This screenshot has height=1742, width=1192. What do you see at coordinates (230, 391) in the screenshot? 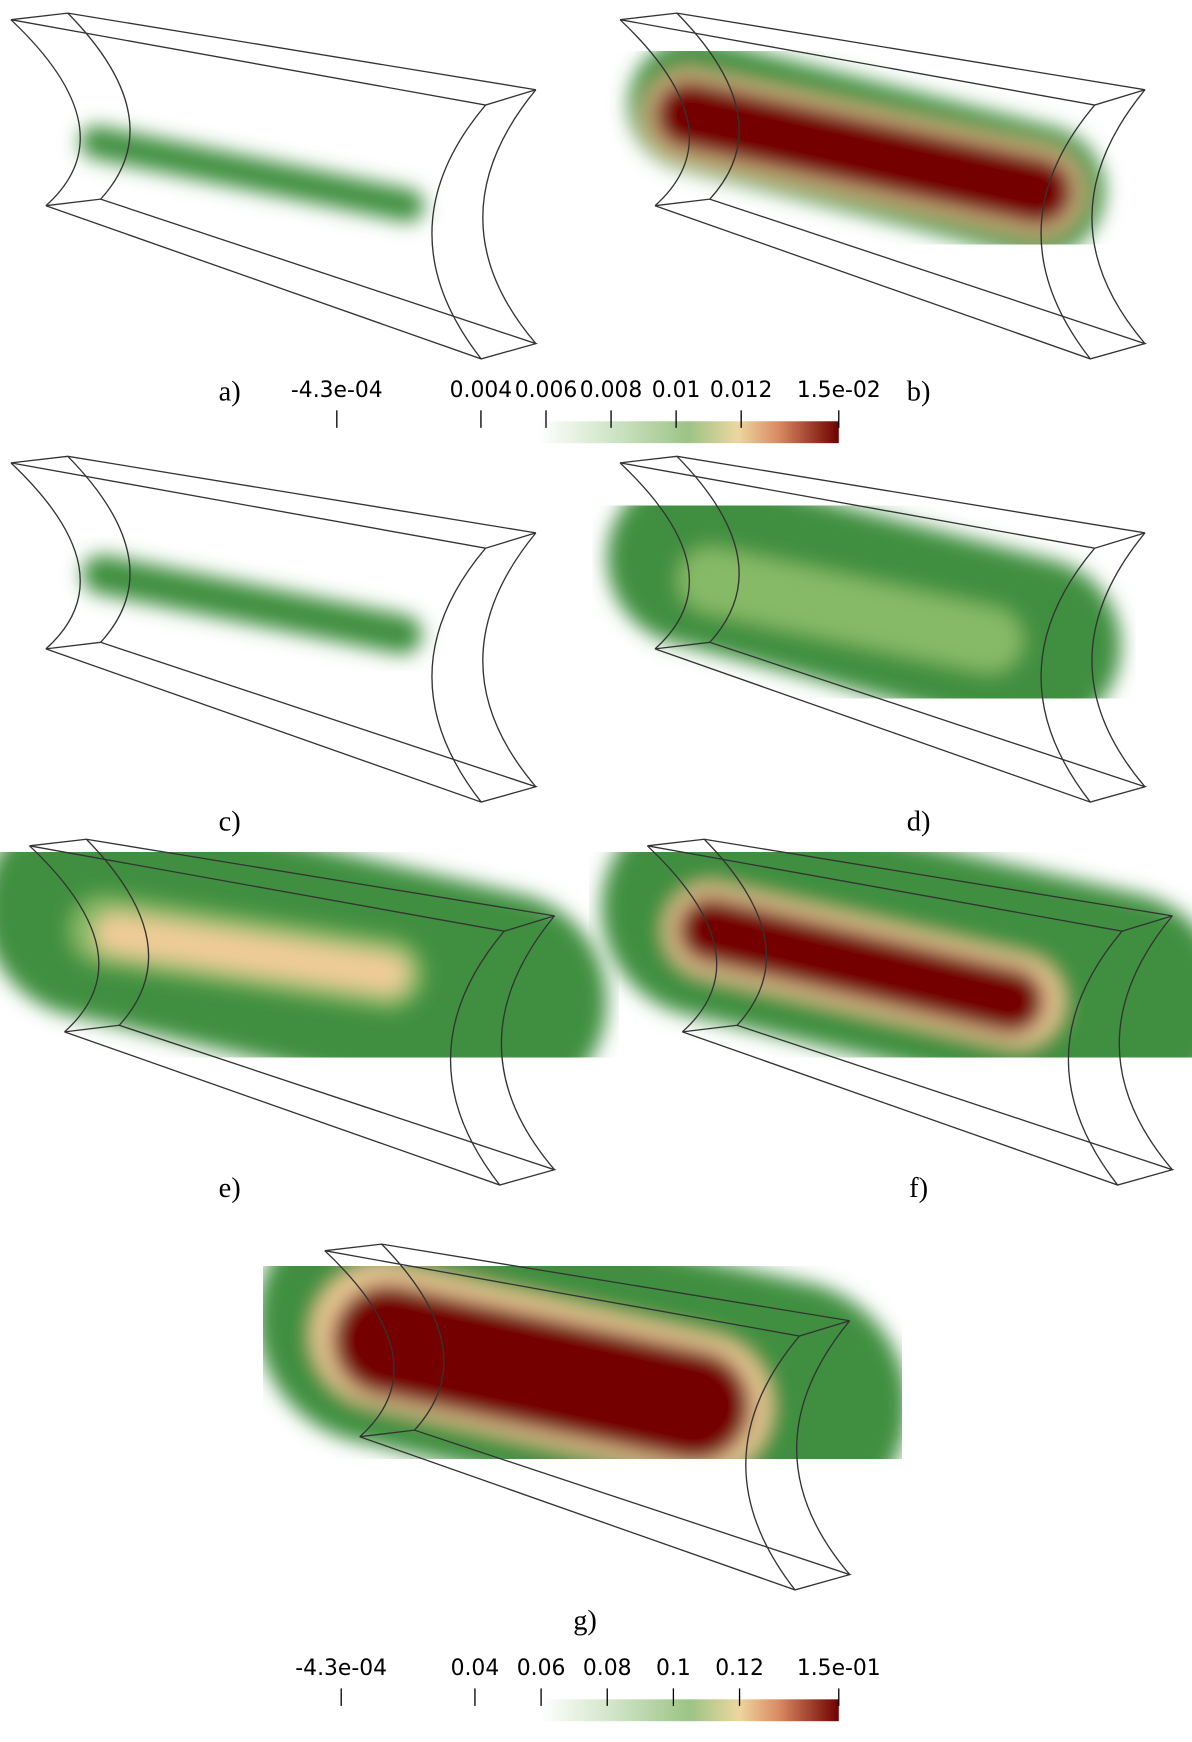
I see `panel-label: a)` at bounding box center [230, 391].